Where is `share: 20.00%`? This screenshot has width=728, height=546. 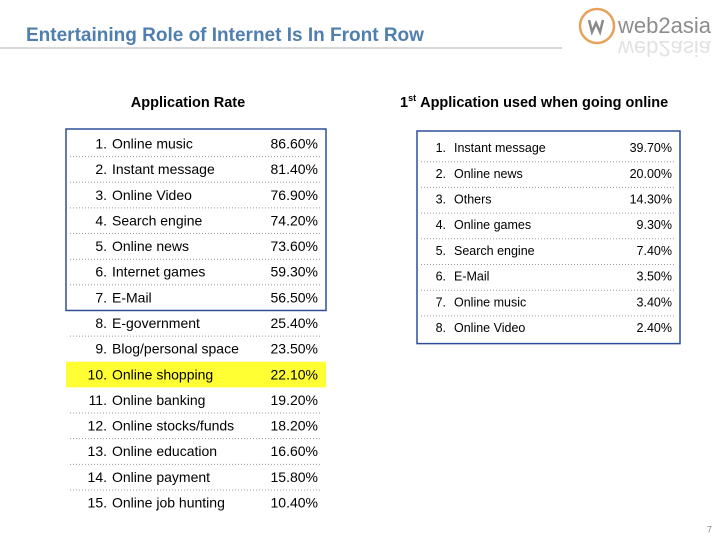 share: 20.00% is located at coordinates (651, 174).